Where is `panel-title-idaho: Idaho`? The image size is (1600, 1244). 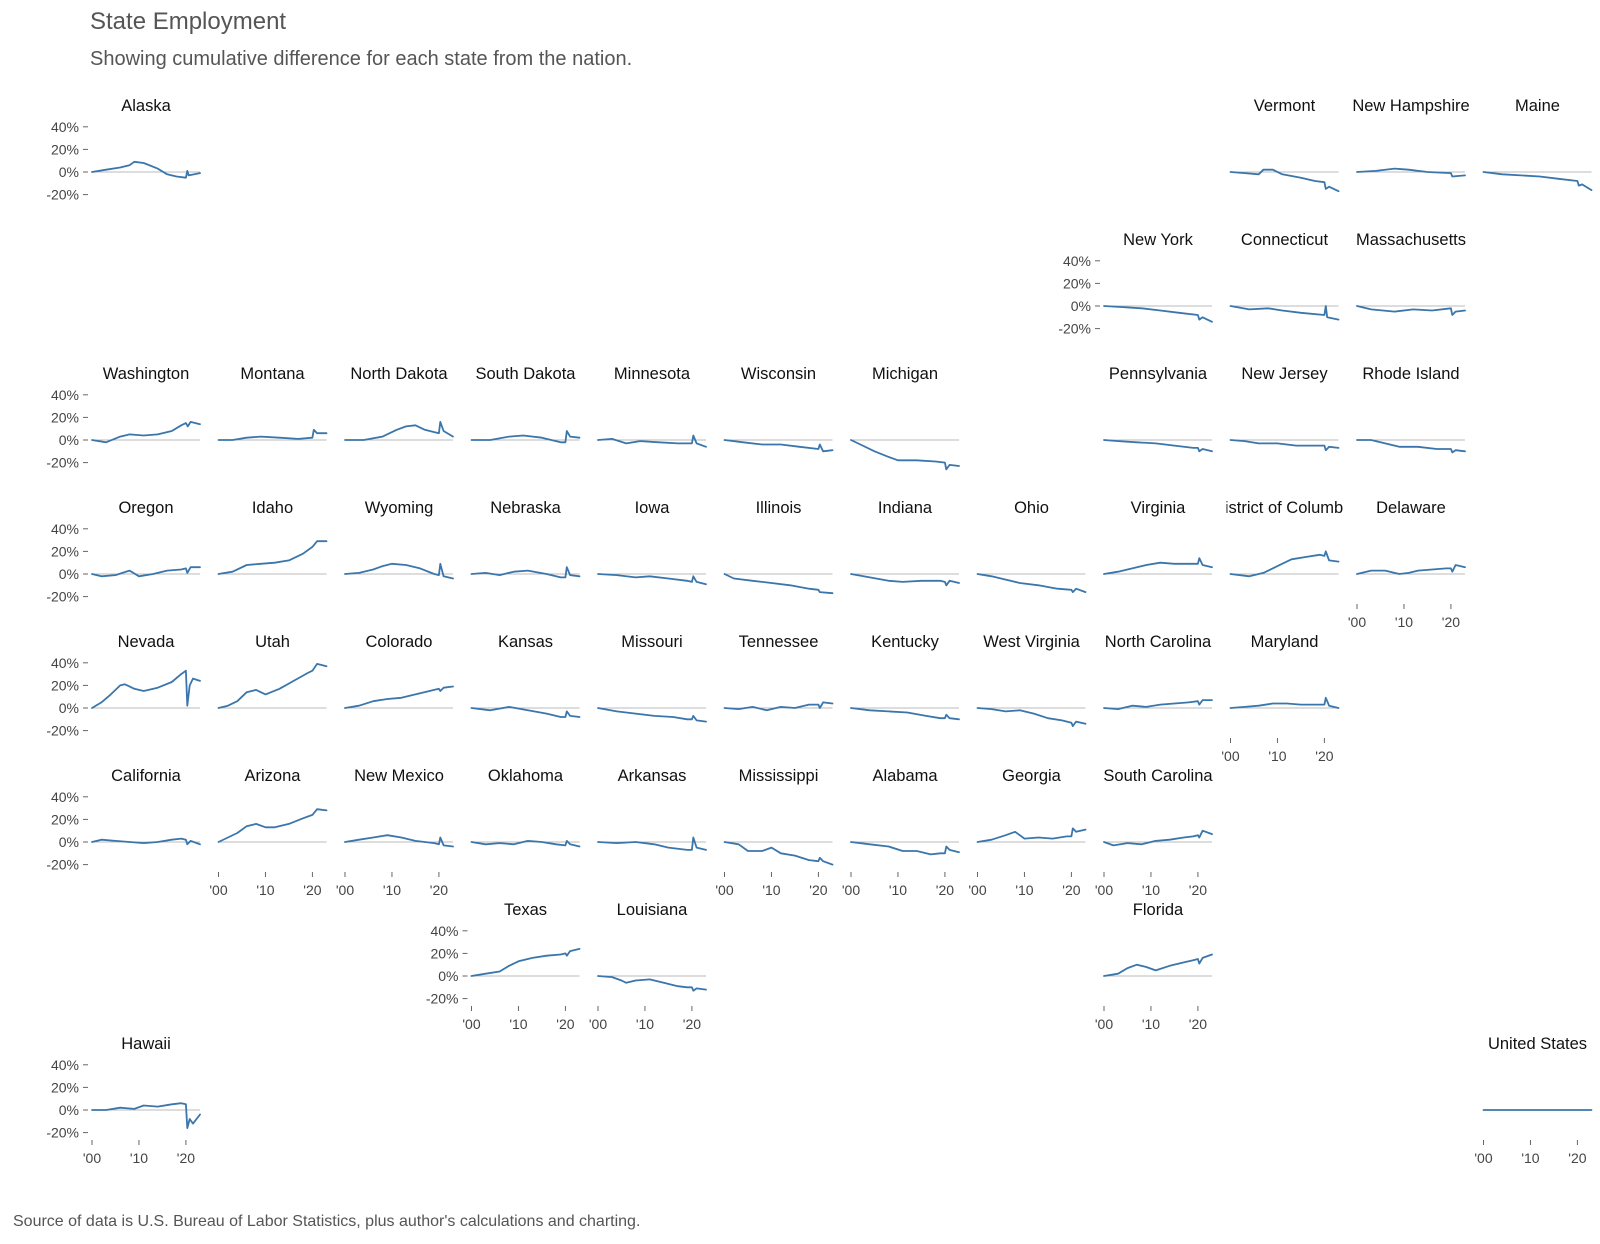
panel-title-idaho: Idaho is located at coordinates (272, 508).